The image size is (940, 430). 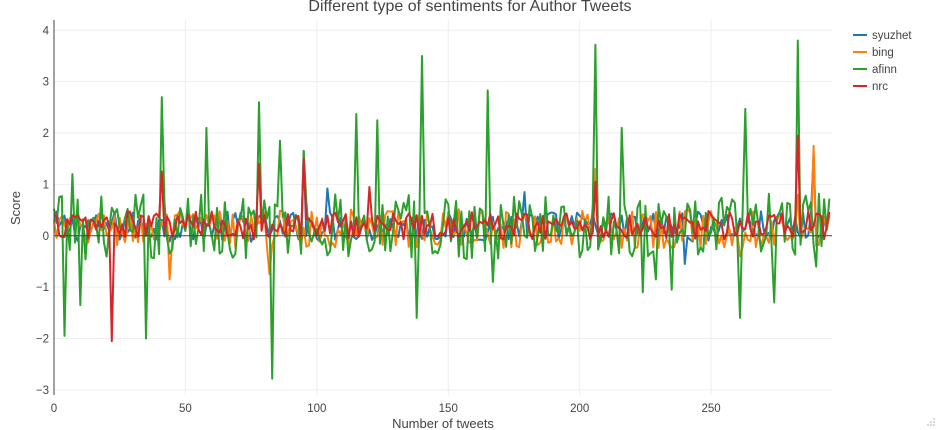 What do you see at coordinates (448, 409) in the screenshot?
I see `x-tick-label: 150` at bounding box center [448, 409].